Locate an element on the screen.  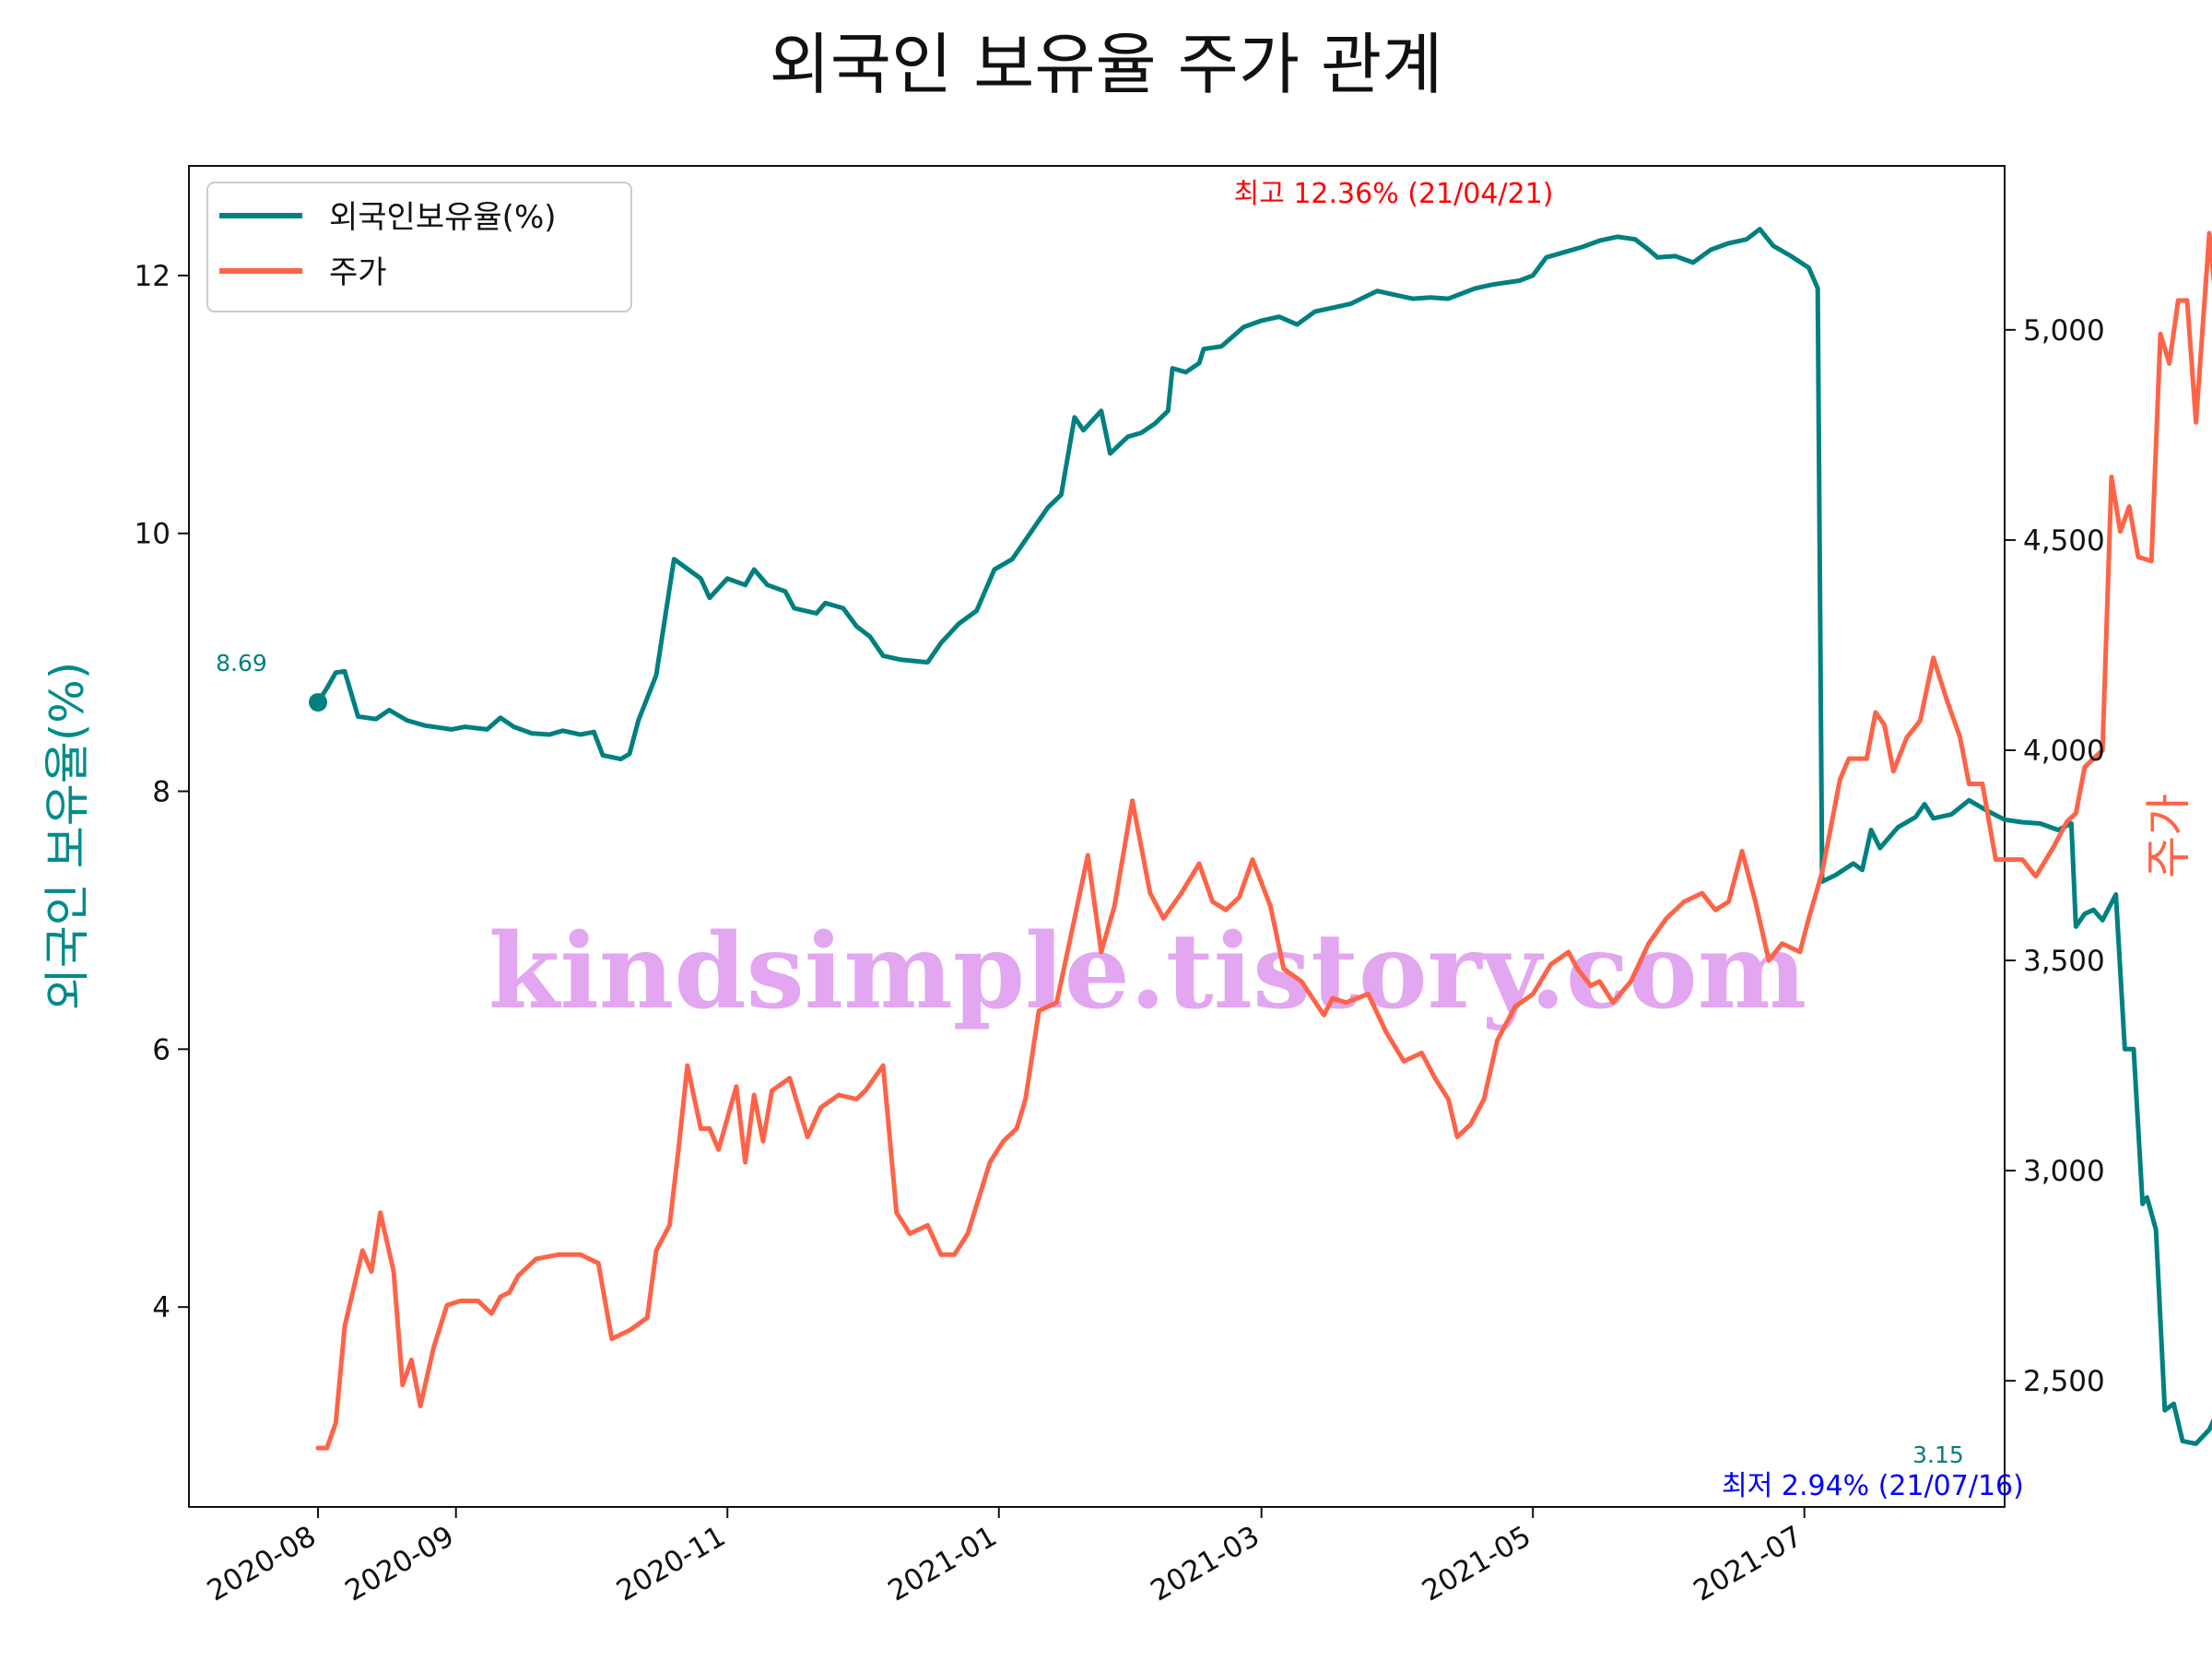
y-right-axis-ticks: 2,500 3,000 3,500 4,000 4,500 5,000 is located at coordinates (2055, 856).